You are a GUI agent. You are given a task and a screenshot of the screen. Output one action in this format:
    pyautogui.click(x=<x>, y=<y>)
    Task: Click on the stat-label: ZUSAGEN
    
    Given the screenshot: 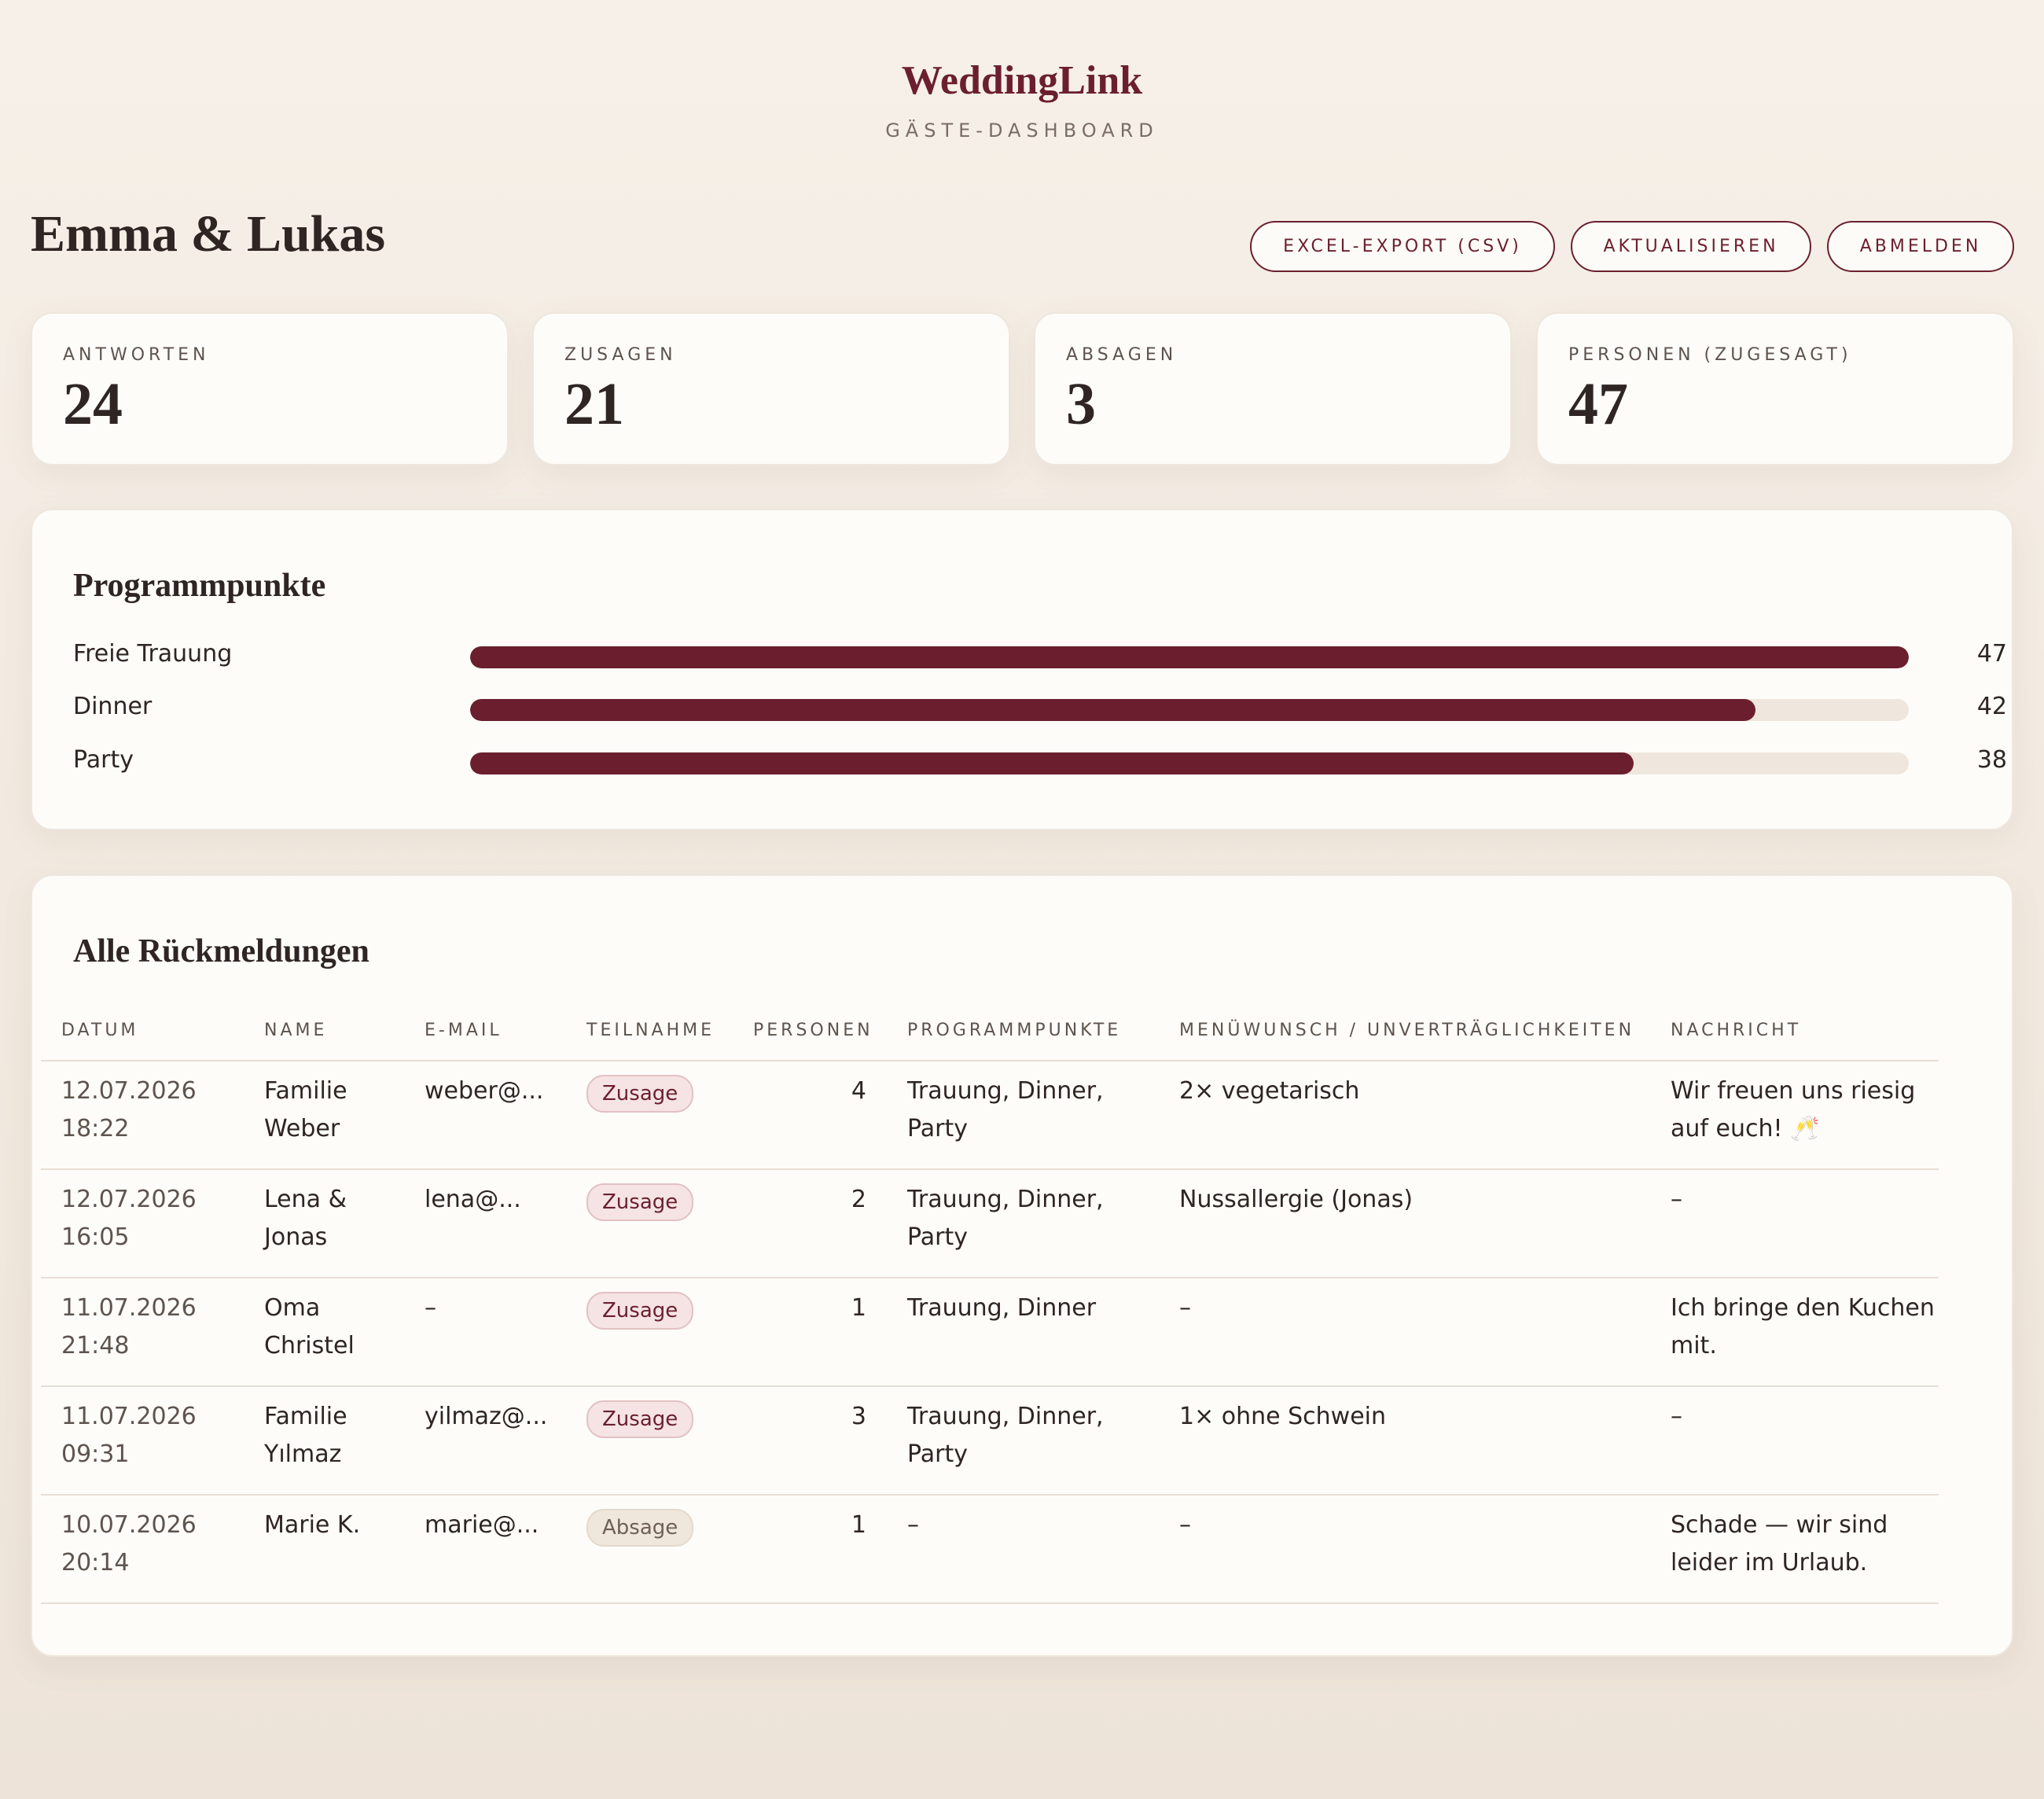 What is the action you would take?
    pyautogui.click(x=621, y=355)
    